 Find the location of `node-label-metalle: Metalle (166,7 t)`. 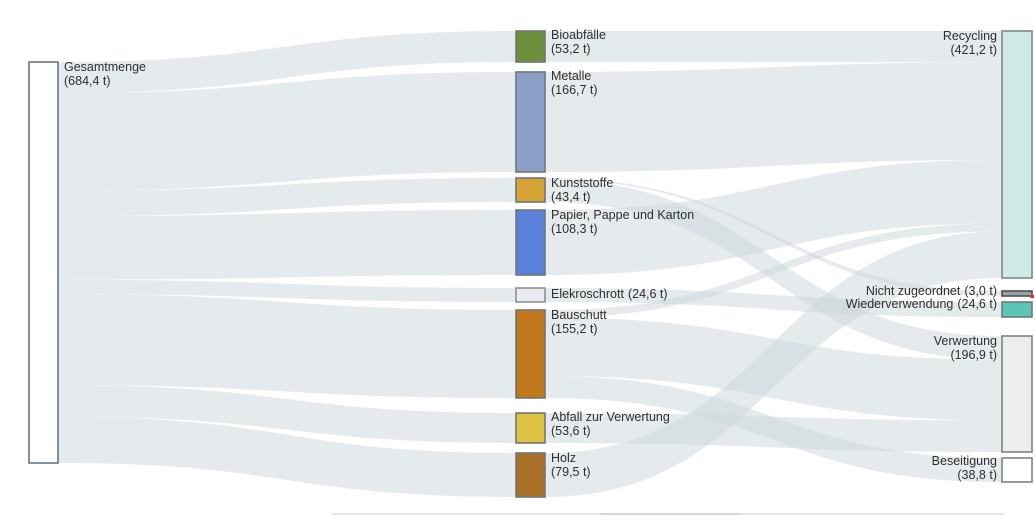

node-label-metalle: Metalle (166,7 t) is located at coordinates (574, 83).